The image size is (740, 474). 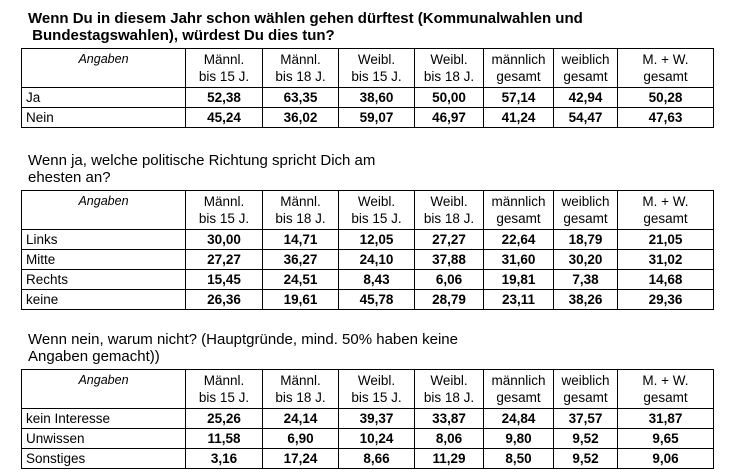 I want to click on data-cell: 9,65, so click(x=665, y=438).